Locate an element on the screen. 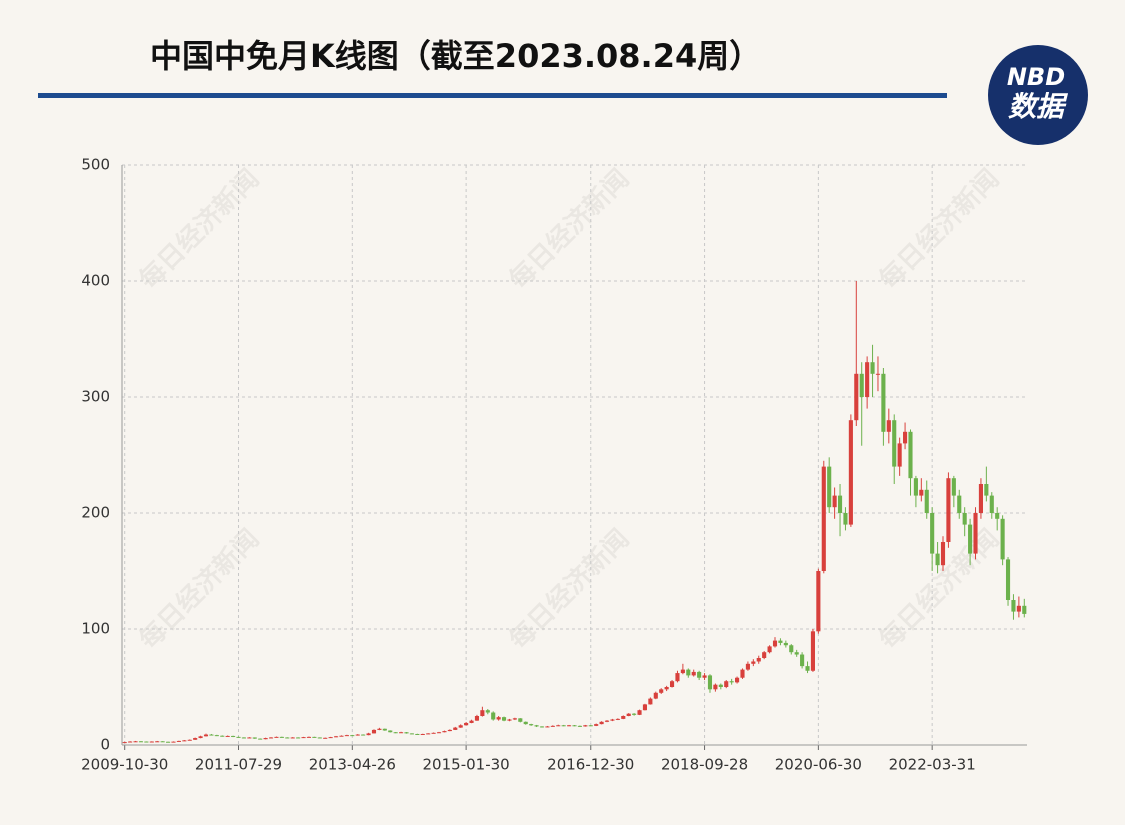  y-tick-label: 500 is located at coordinates (95, 165).